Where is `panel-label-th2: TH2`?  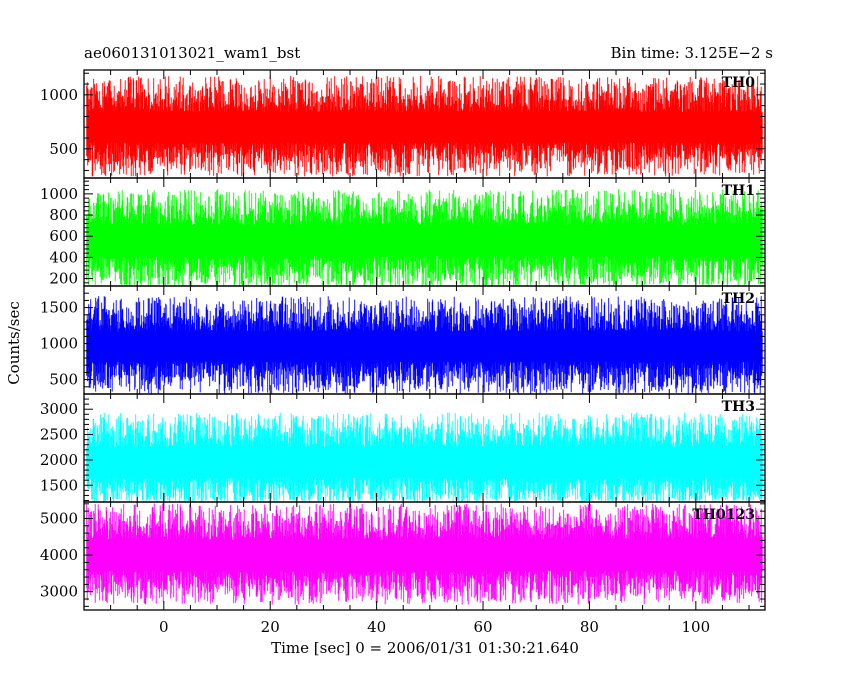 panel-label-th2: TH2 is located at coordinates (738, 299).